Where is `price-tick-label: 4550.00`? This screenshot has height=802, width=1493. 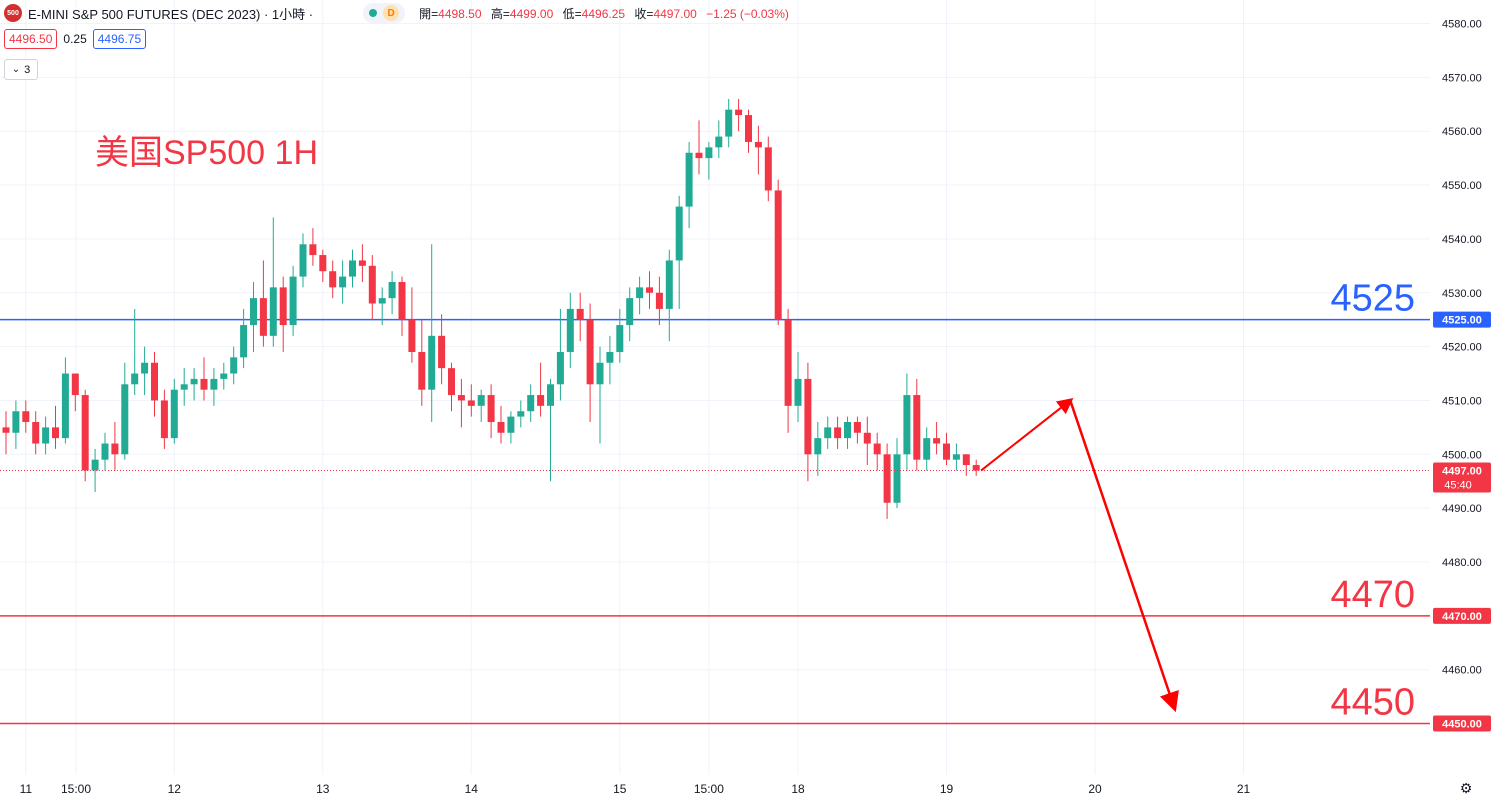
price-tick-label: 4550.00 is located at coordinates (1462, 186).